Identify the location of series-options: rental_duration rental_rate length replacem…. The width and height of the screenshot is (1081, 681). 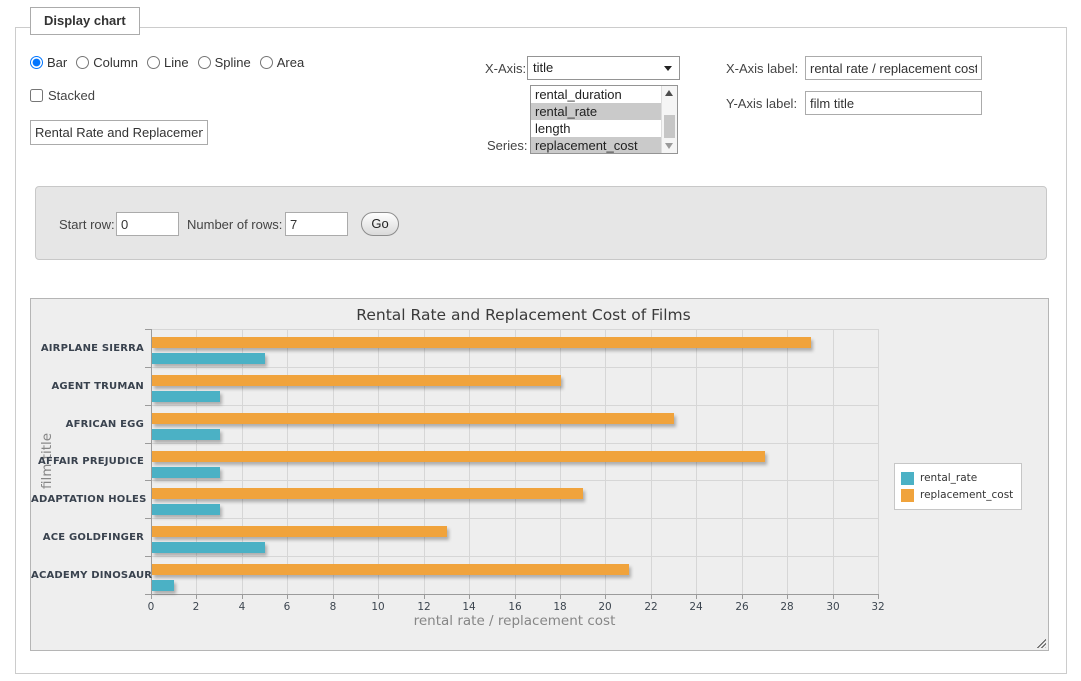
(596, 119).